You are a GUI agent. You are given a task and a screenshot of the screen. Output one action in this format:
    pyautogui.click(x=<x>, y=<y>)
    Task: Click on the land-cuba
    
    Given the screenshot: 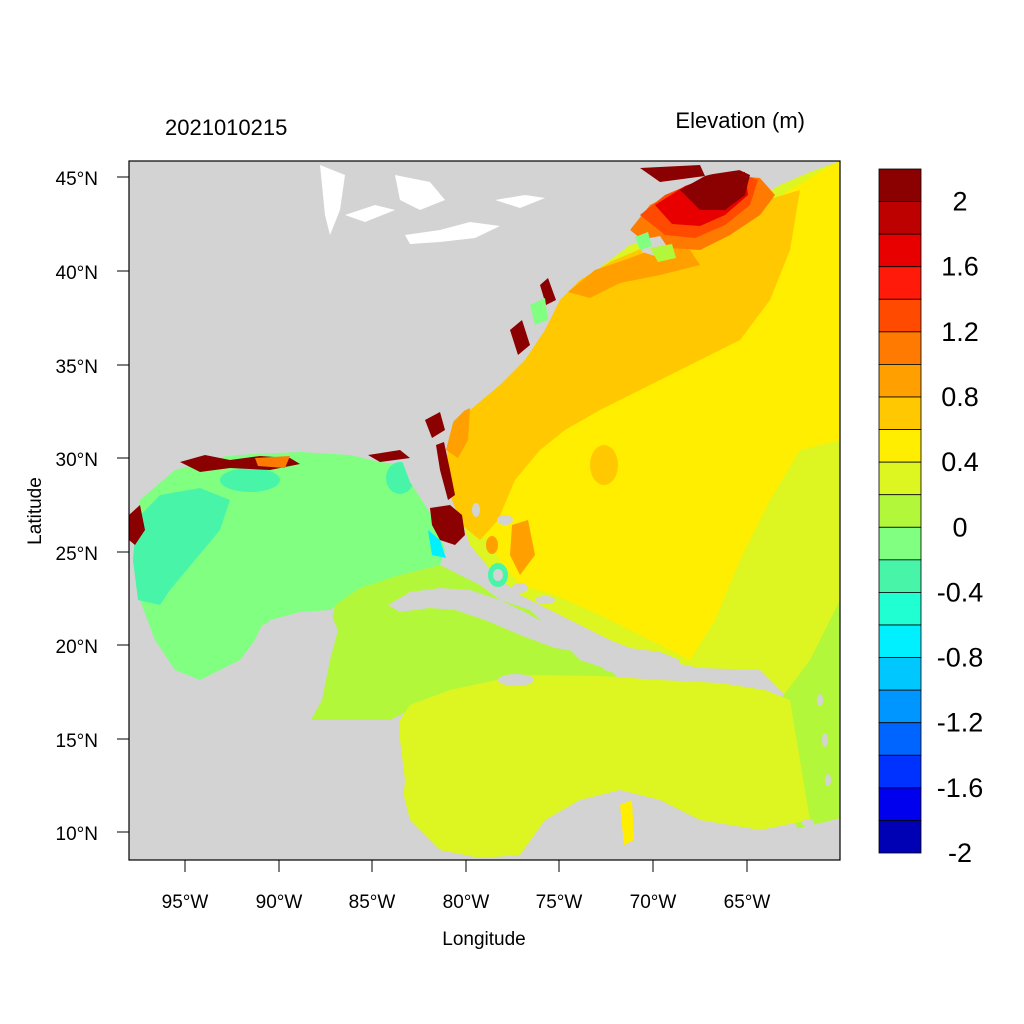 What is the action you would take?
    pyautogui.click(x=489, y=620)
    